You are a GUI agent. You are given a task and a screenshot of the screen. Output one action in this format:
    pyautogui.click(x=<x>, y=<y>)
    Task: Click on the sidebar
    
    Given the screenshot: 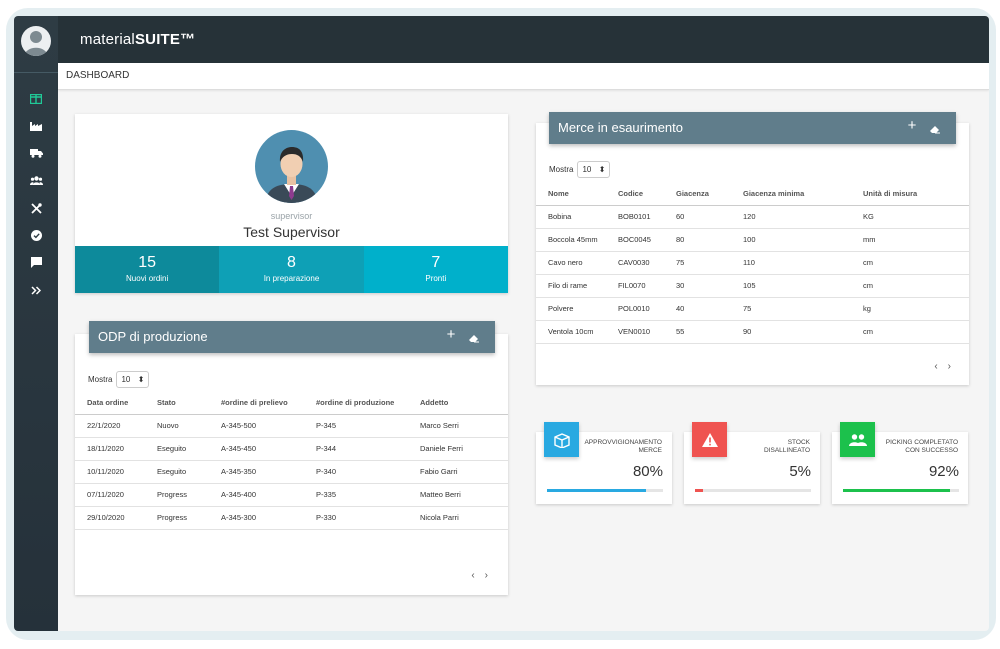 What is the action you would take?
    pyautogui.click(x=36, y=323)
    